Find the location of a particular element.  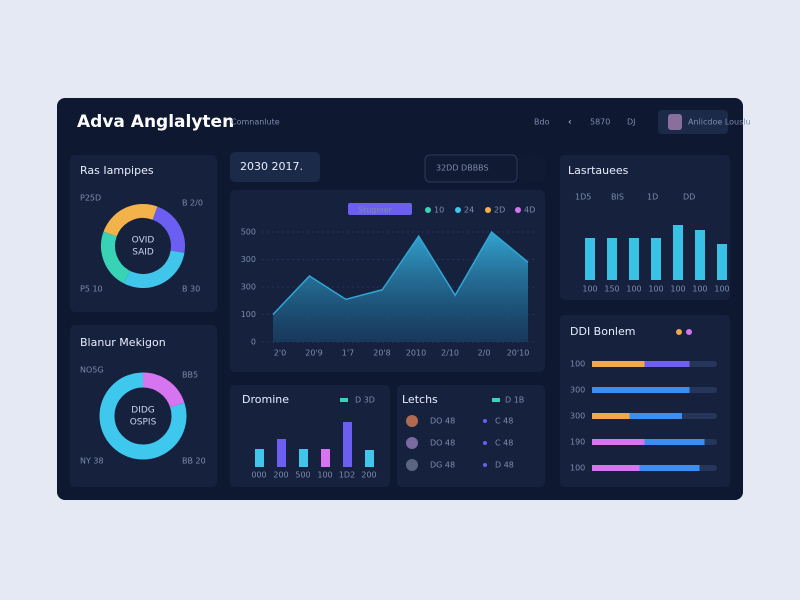

x-tick-label: 1'7 is located at coordinates (348, 353).